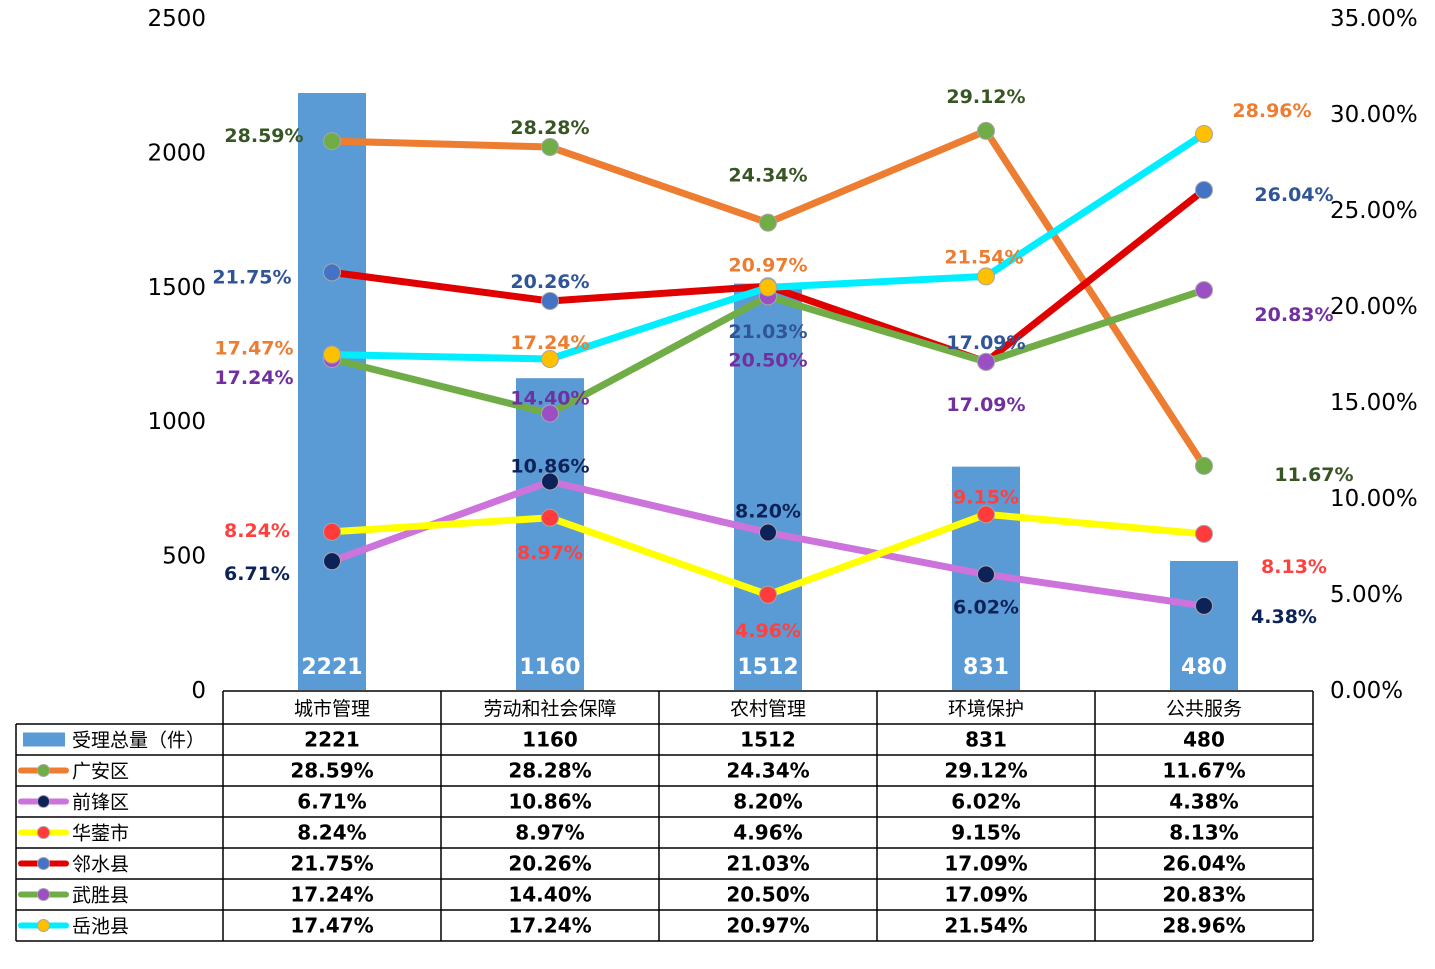 Image resolution: width=1435 pixels, height=969 pixels. Describe the element at coordinates (257, 531) in the screenshot. I see `data-label: 8.24%` at that location.